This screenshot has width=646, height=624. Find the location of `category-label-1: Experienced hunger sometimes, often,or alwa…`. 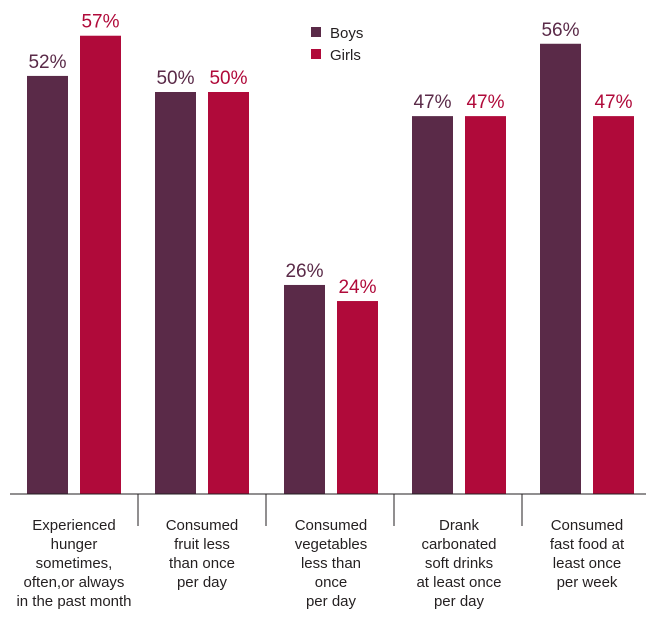

category-label-1: Experienced hunger sometimes, often,or alwa… is located at coordinates (73, 563).